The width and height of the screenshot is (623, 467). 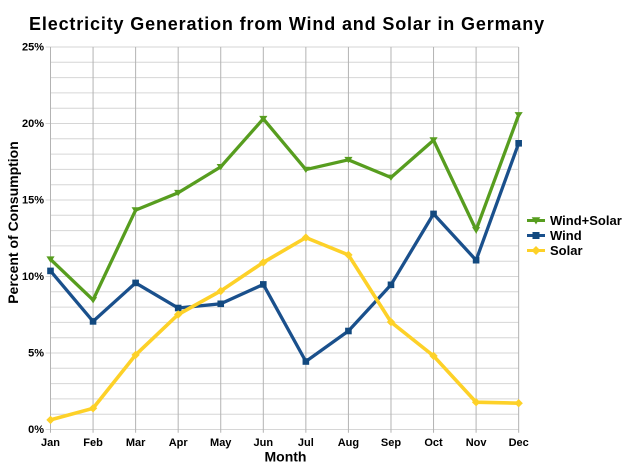 I want to click on svg-text: Dec, so click(x=519, y=443).